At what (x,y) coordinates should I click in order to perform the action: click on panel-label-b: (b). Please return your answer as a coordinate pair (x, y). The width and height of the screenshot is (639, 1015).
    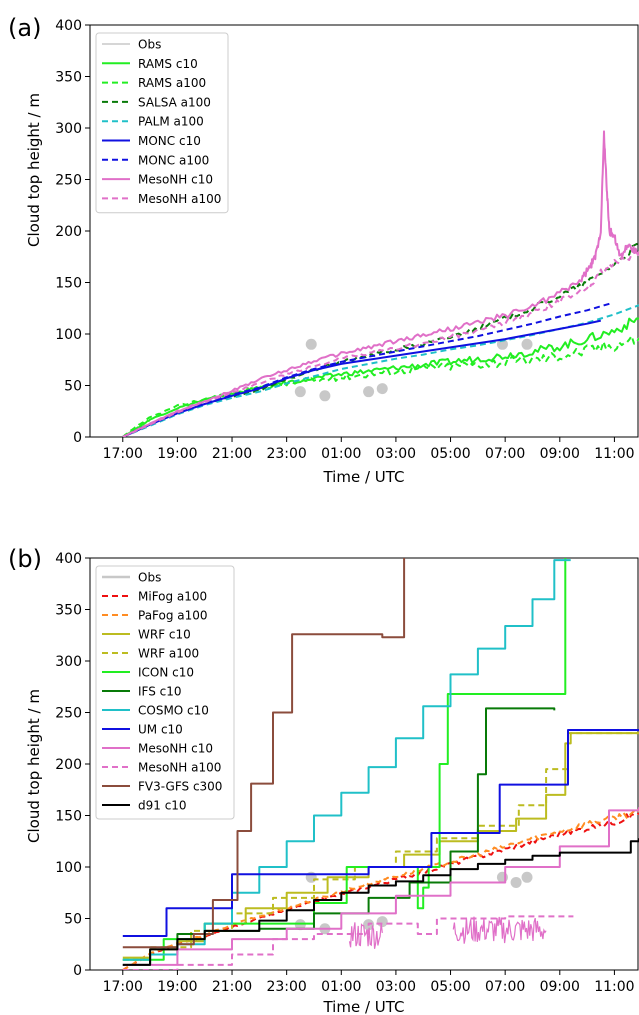
    Looking at the image, I should click on (25, 559).